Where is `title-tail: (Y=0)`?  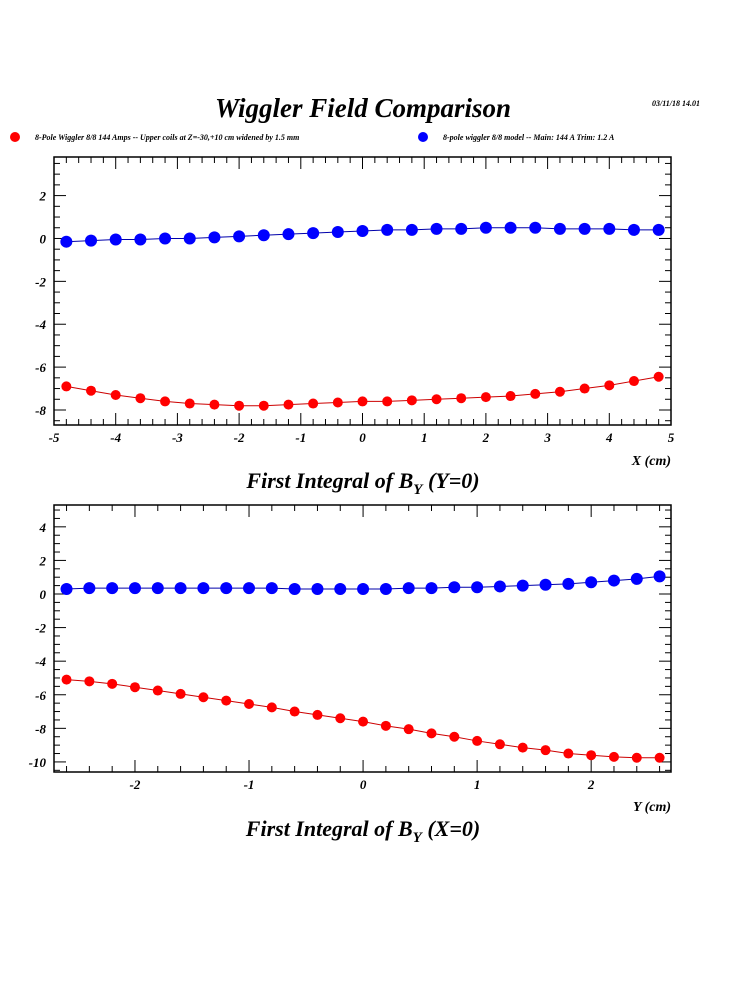
title-tail: (Y=0) is located at coordinates (450, 480).